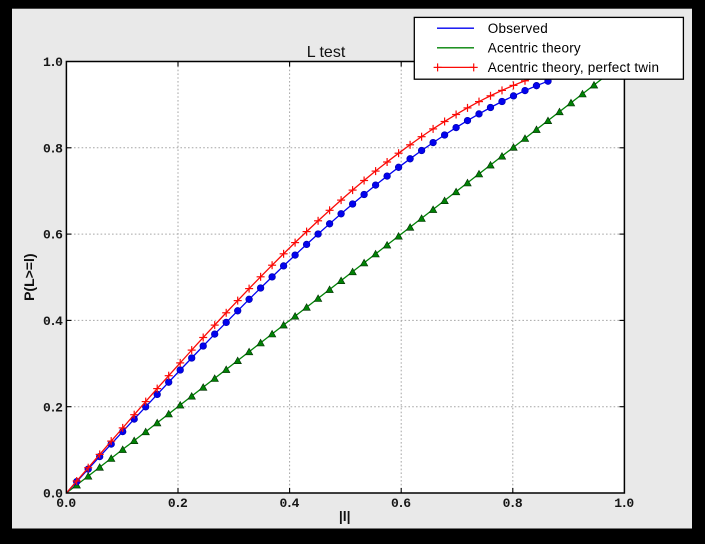 Image resolution: width=705 pixels, height=544 pixels. I want to click on svg-text: |l|, so click(345, 516).